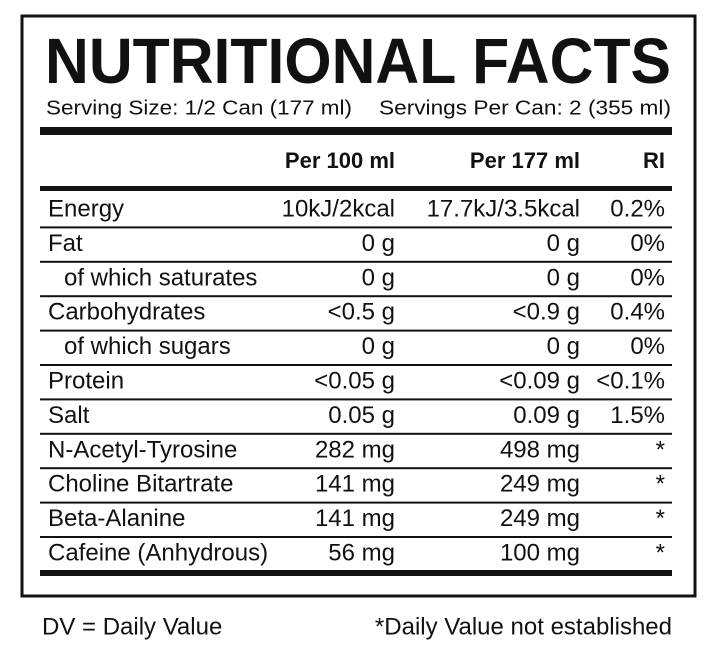 The image size is (715, 664). What do you see at coordinates (361, 553) in the screenshot?
I see `cell: 56 mg` at bounding box center [361, 553].